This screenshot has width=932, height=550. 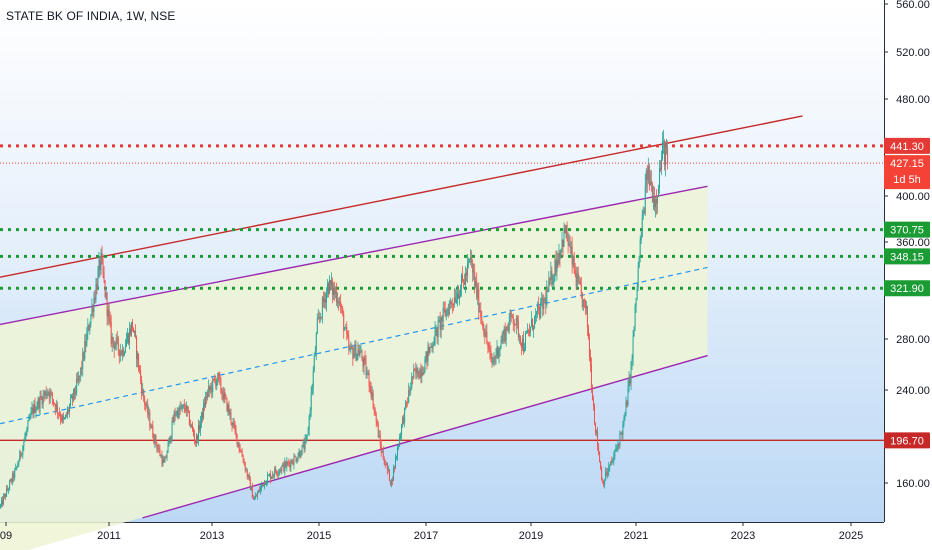 What do you see at coordinates (913, 5) in the screenshot?
I see `y-tick-label: 560.00` at bounding box center [913, 5].